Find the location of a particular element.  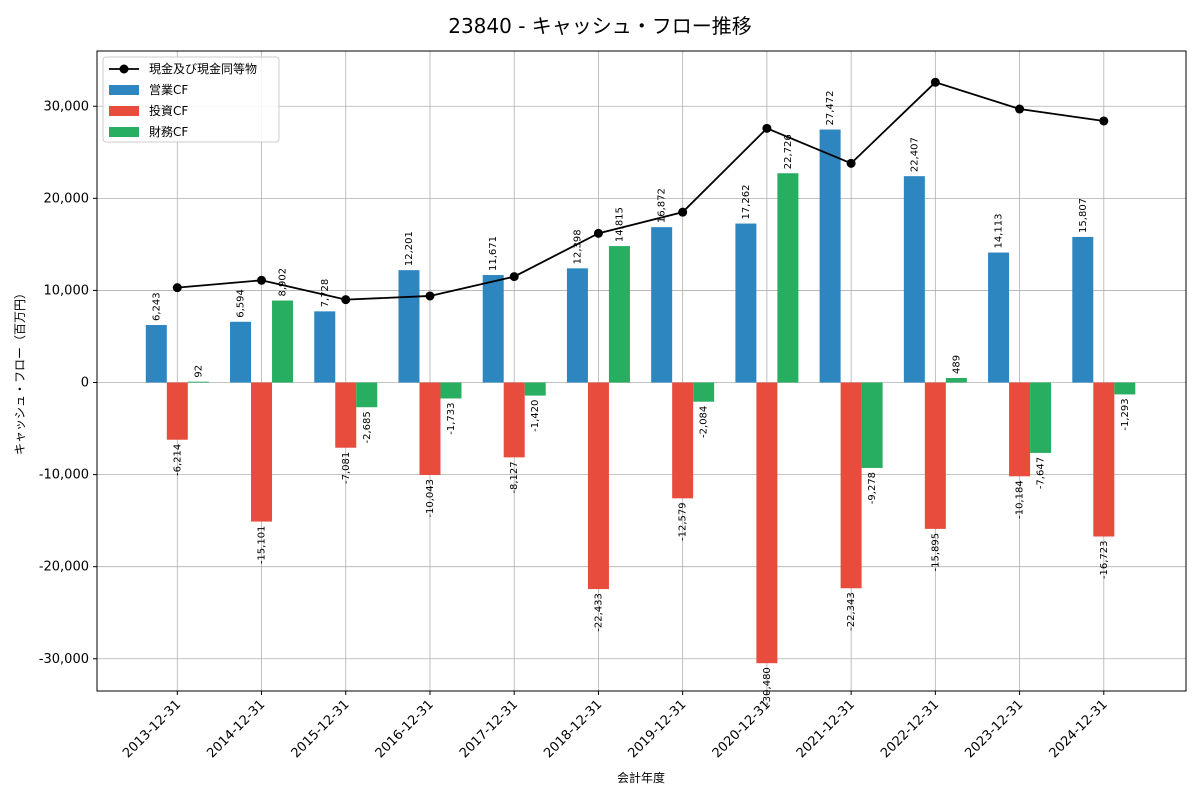

data-label: -7,647 is located at coordinates (1041, 473).